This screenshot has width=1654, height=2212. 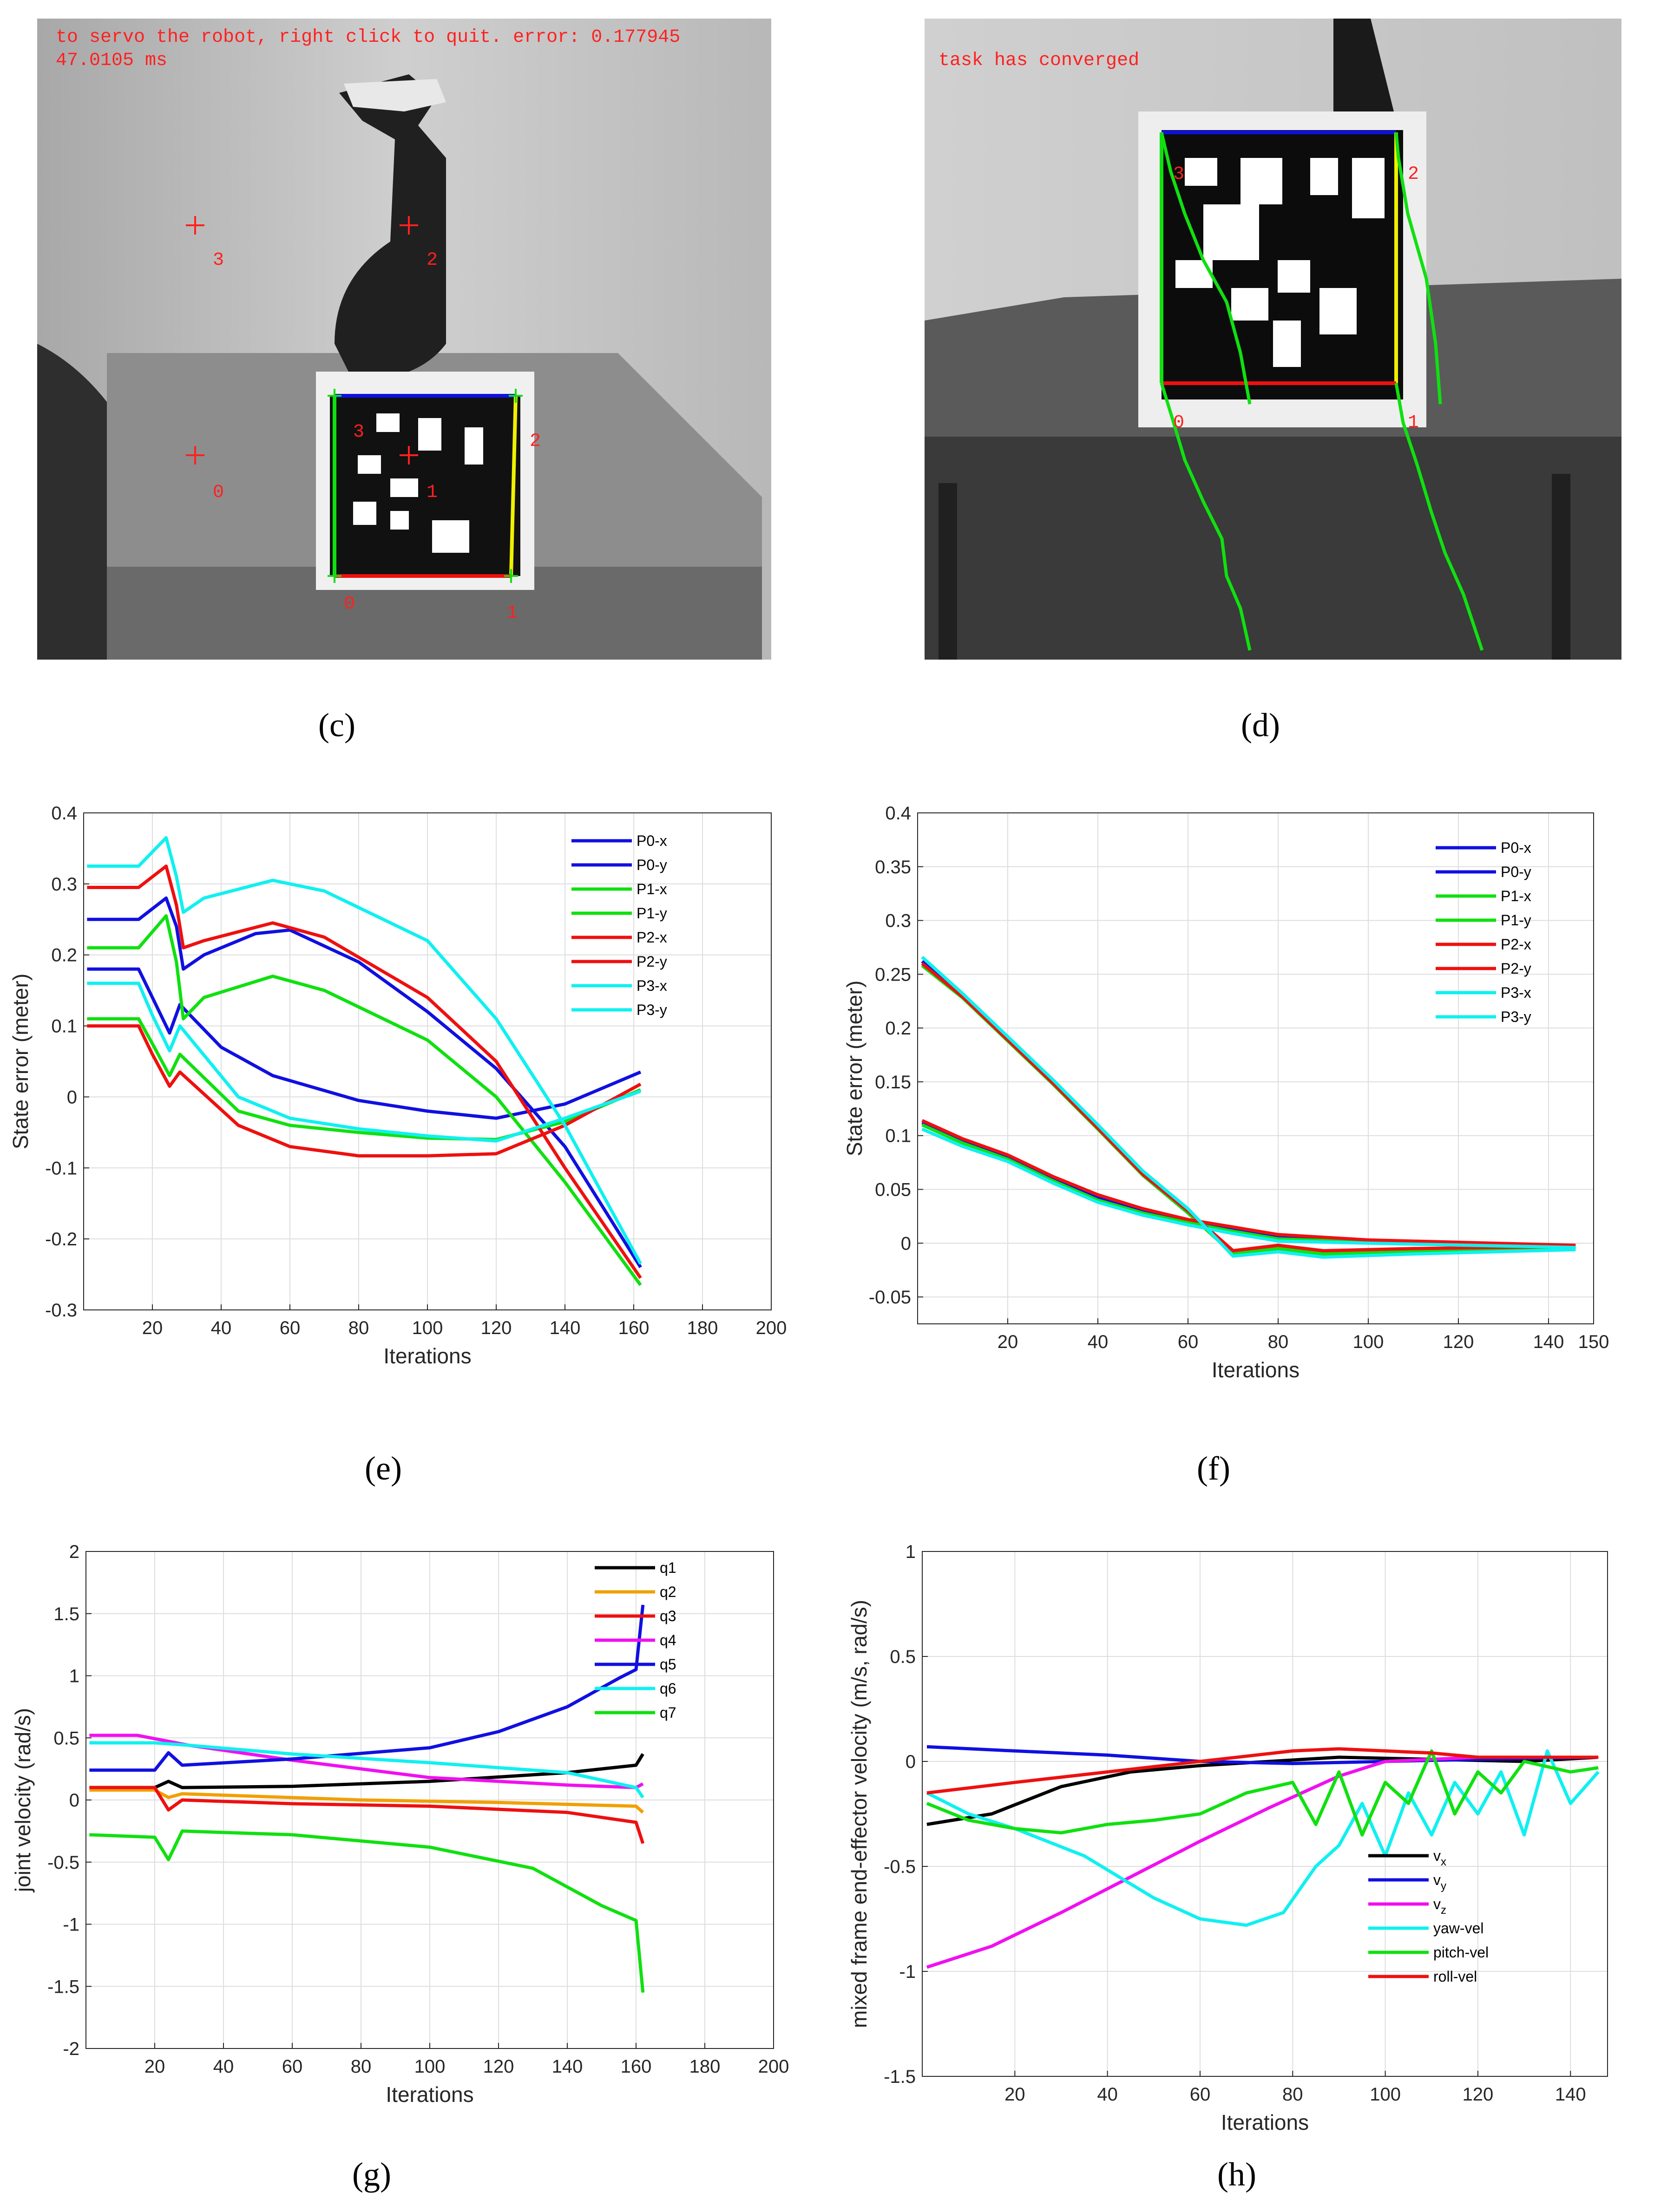 I want to click on legend-entry: q3, so click(x=668, y=1616).